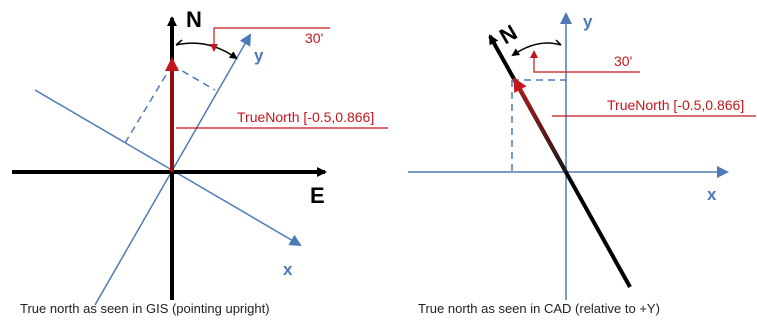 This screenshot has height=320, width=757. I want to click on cad-true-north-label: TrueNorth [-0.5,0.866], so click(675, 105).